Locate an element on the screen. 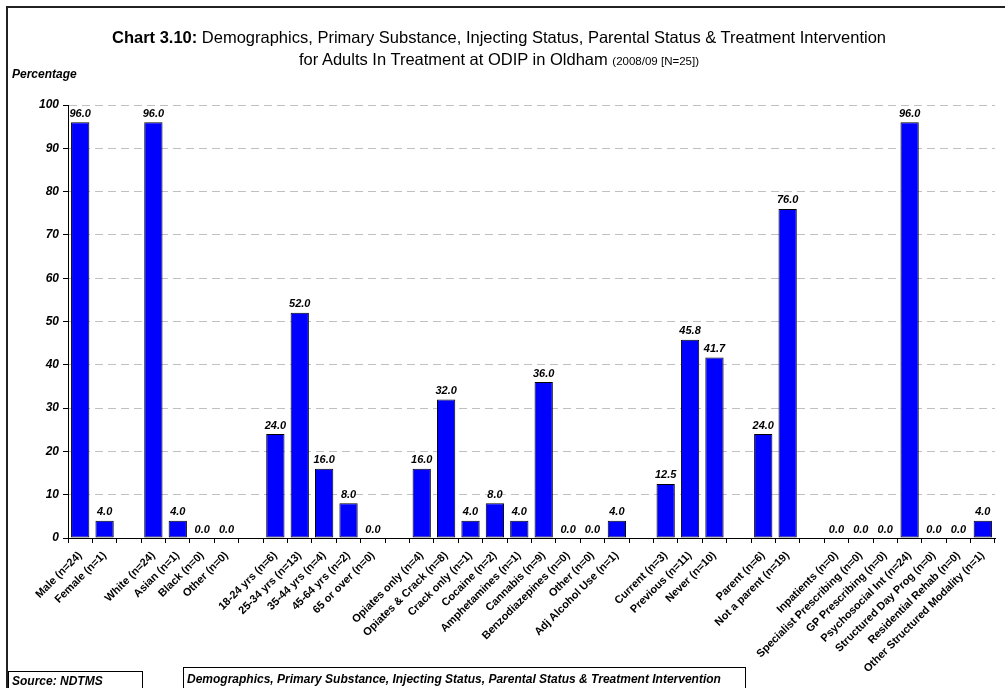 This screenshot has width=1005, height=688. y-tick-label: 90 is located at coordinates (52, 147).